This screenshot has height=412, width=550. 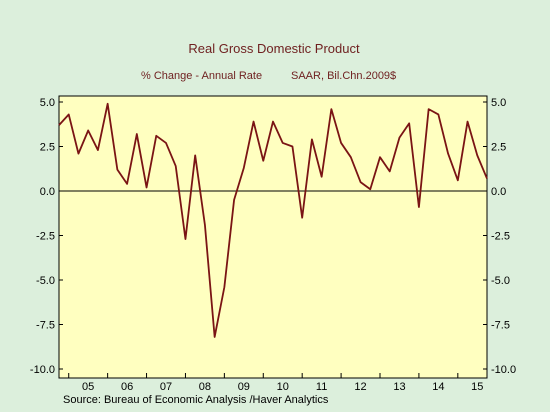 I want to click on x-tick-label: 13, so click(x=399, y=387).